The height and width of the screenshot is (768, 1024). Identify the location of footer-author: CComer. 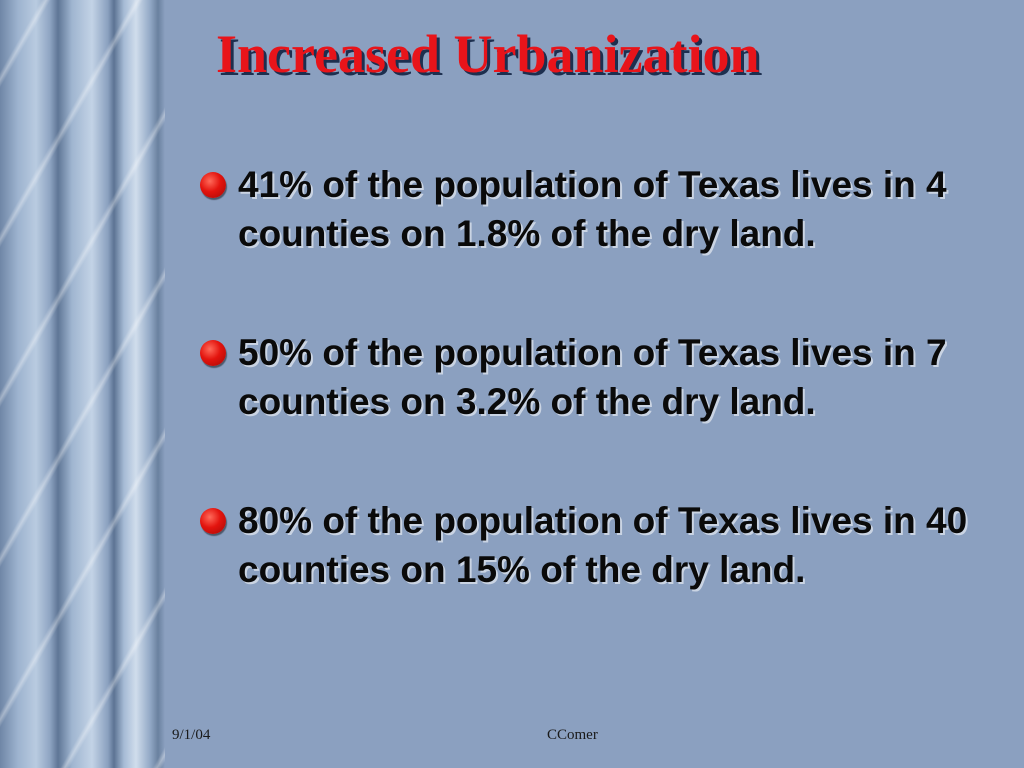
(572, 735).